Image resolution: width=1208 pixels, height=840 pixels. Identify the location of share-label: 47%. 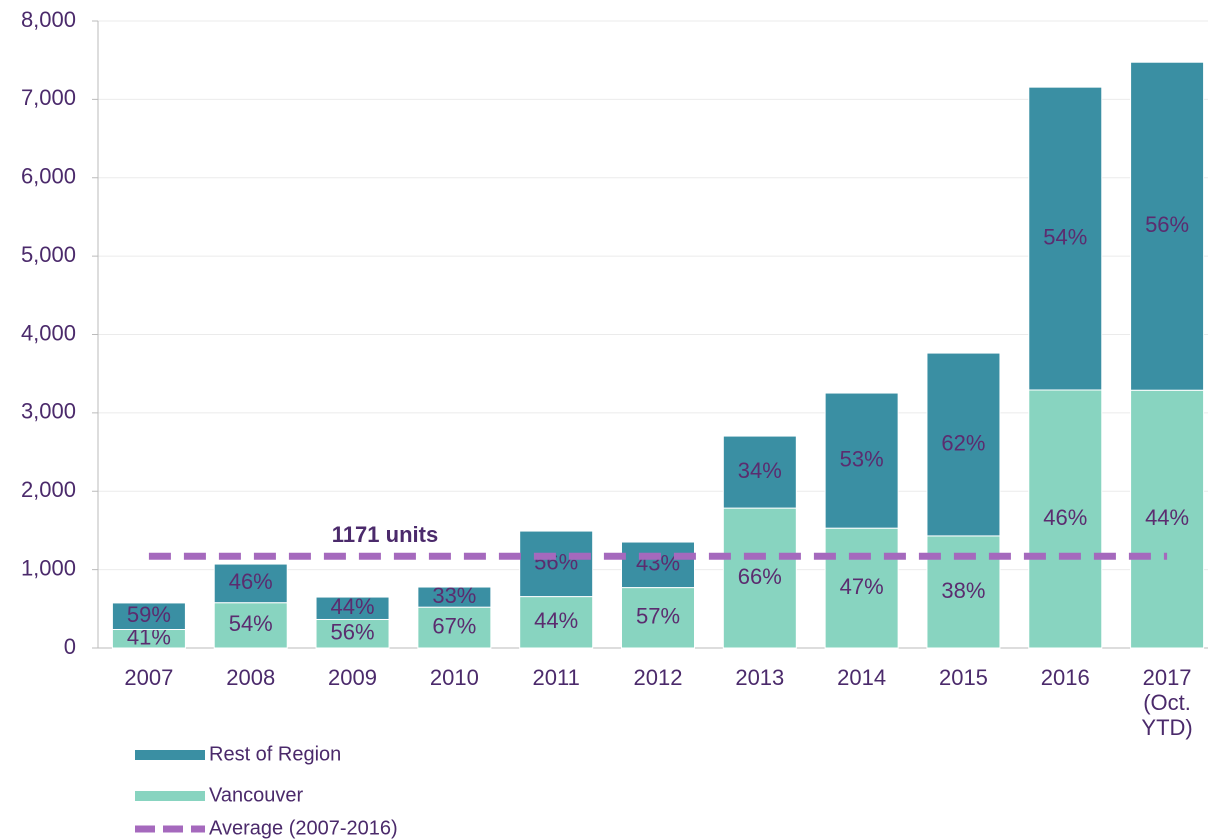
(862, 586).